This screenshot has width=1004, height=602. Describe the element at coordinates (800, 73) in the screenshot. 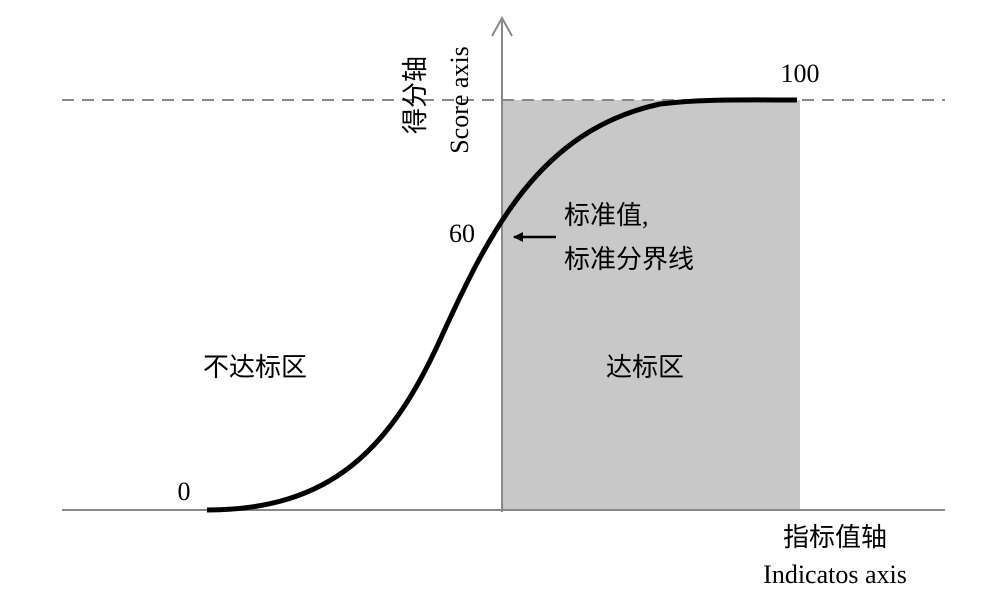

I see `max-label: 100` at that location.